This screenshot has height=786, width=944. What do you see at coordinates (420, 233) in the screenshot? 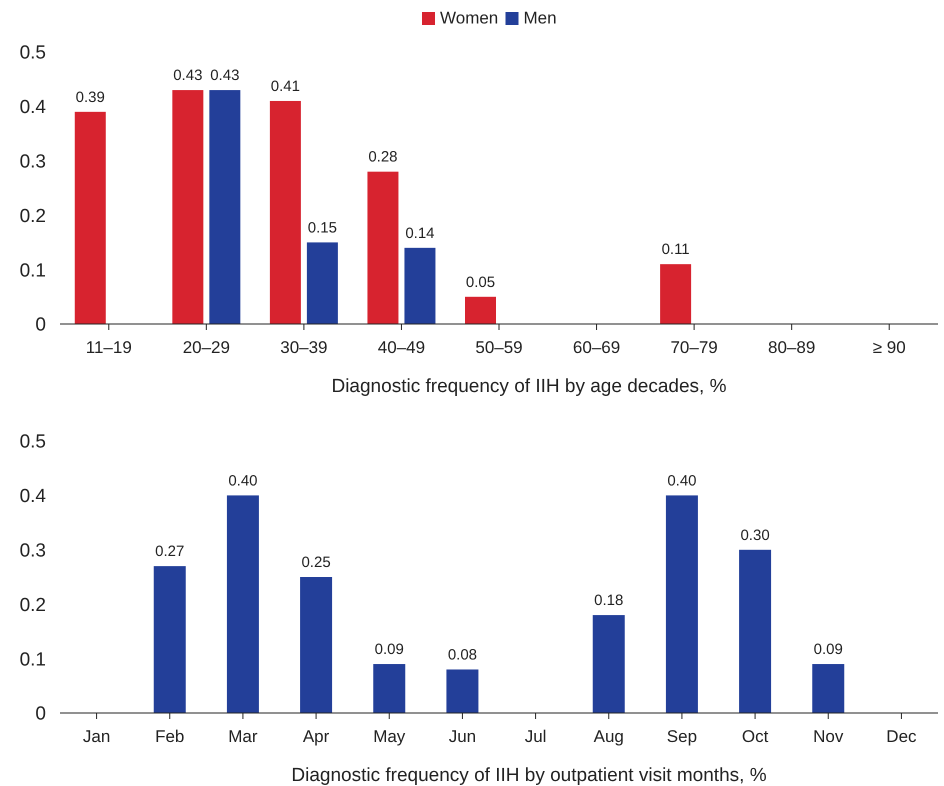
I see `data-label: 0.14` at bounding box center [420, 233].